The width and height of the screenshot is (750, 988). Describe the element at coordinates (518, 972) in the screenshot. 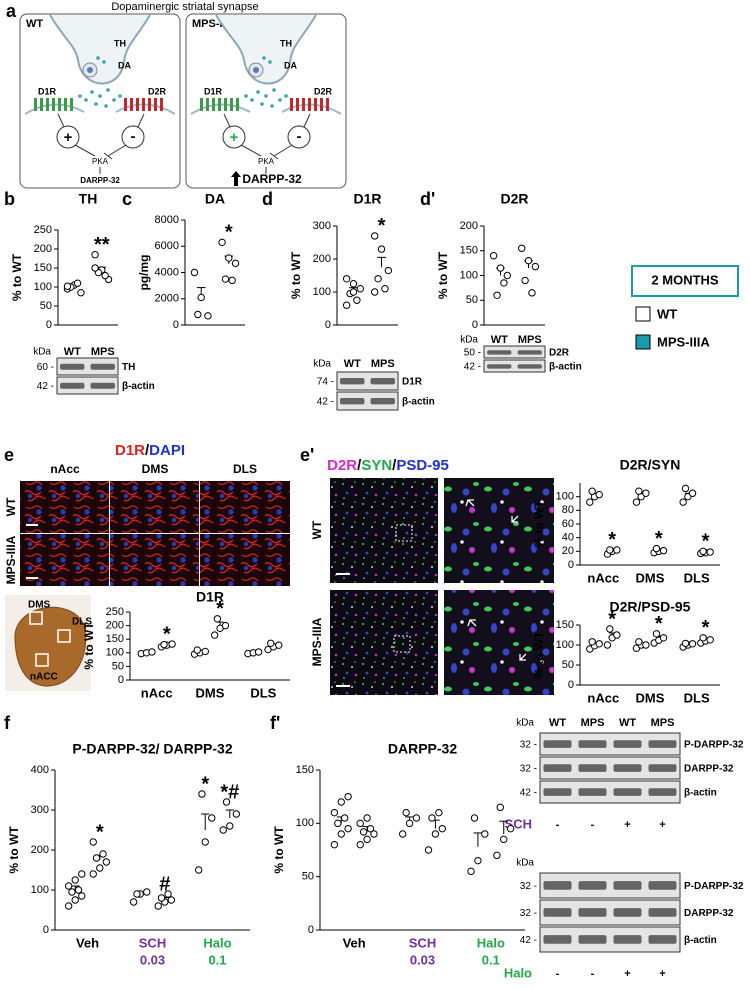

I see `treatment-label: Halo` at that location.